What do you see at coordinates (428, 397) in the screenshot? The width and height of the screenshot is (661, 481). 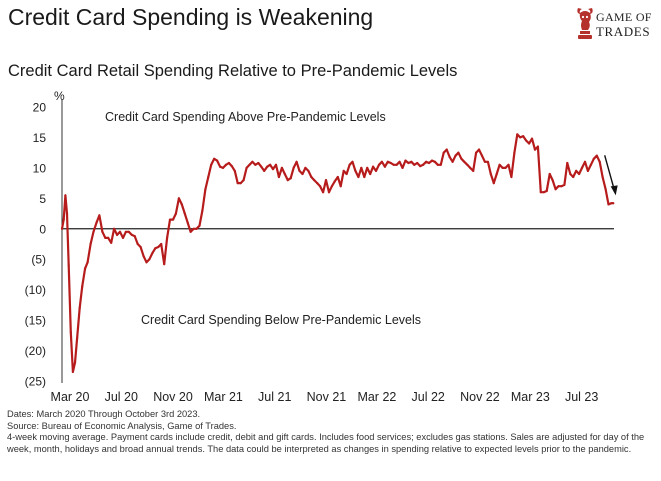 I see `x-tick-label: Jul 22` at bounding box center [428, 397].